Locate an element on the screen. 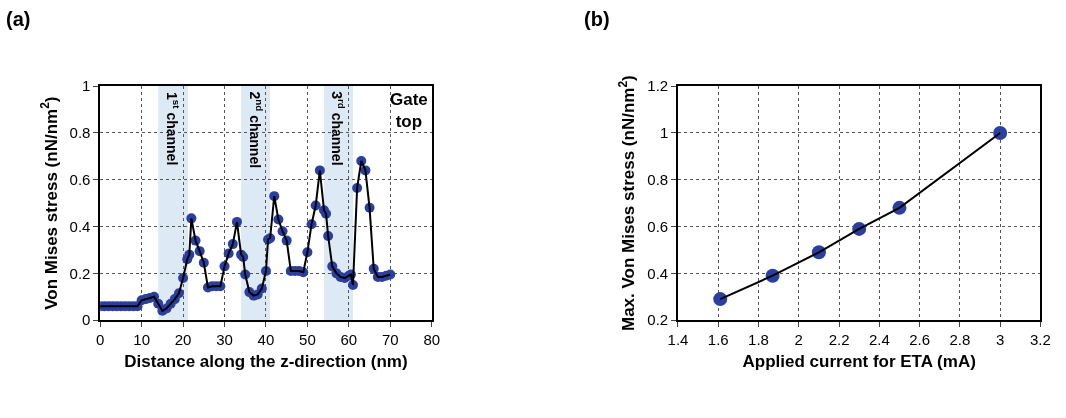  x-tick-label: 2.2 is located at coordinates (839, 339).